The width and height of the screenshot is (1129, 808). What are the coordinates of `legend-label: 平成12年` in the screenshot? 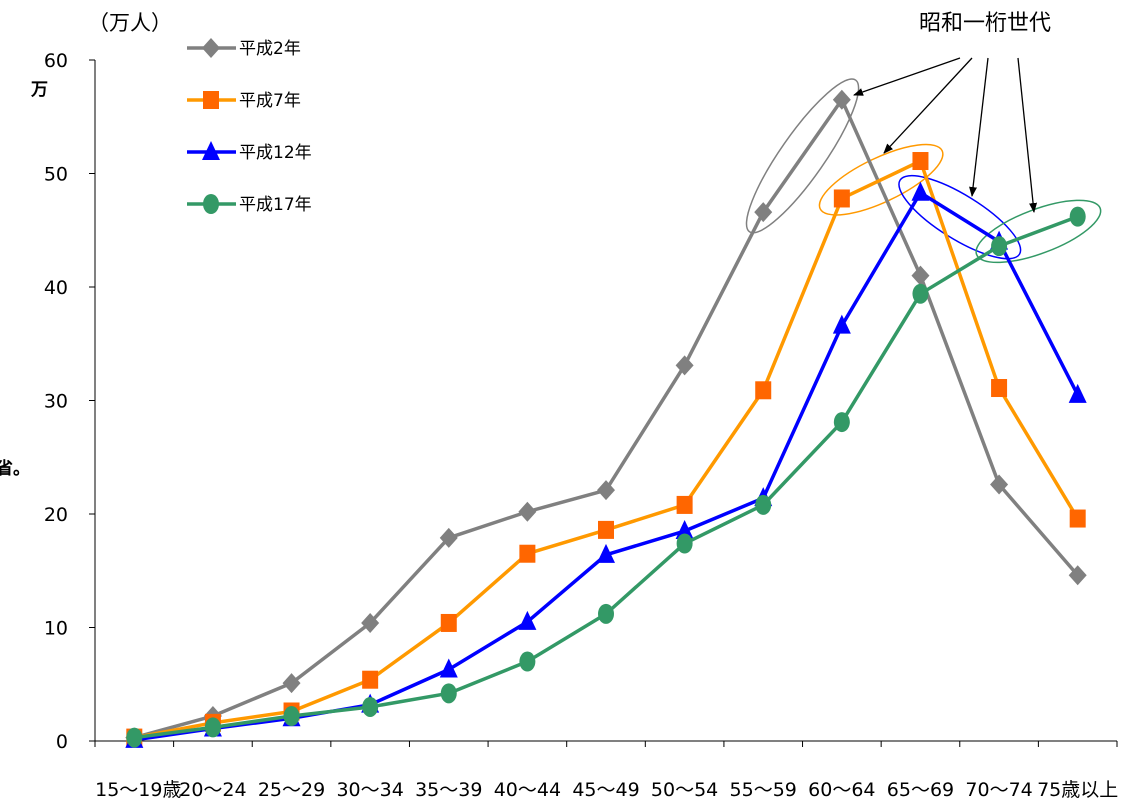 It's located at (275, 153).